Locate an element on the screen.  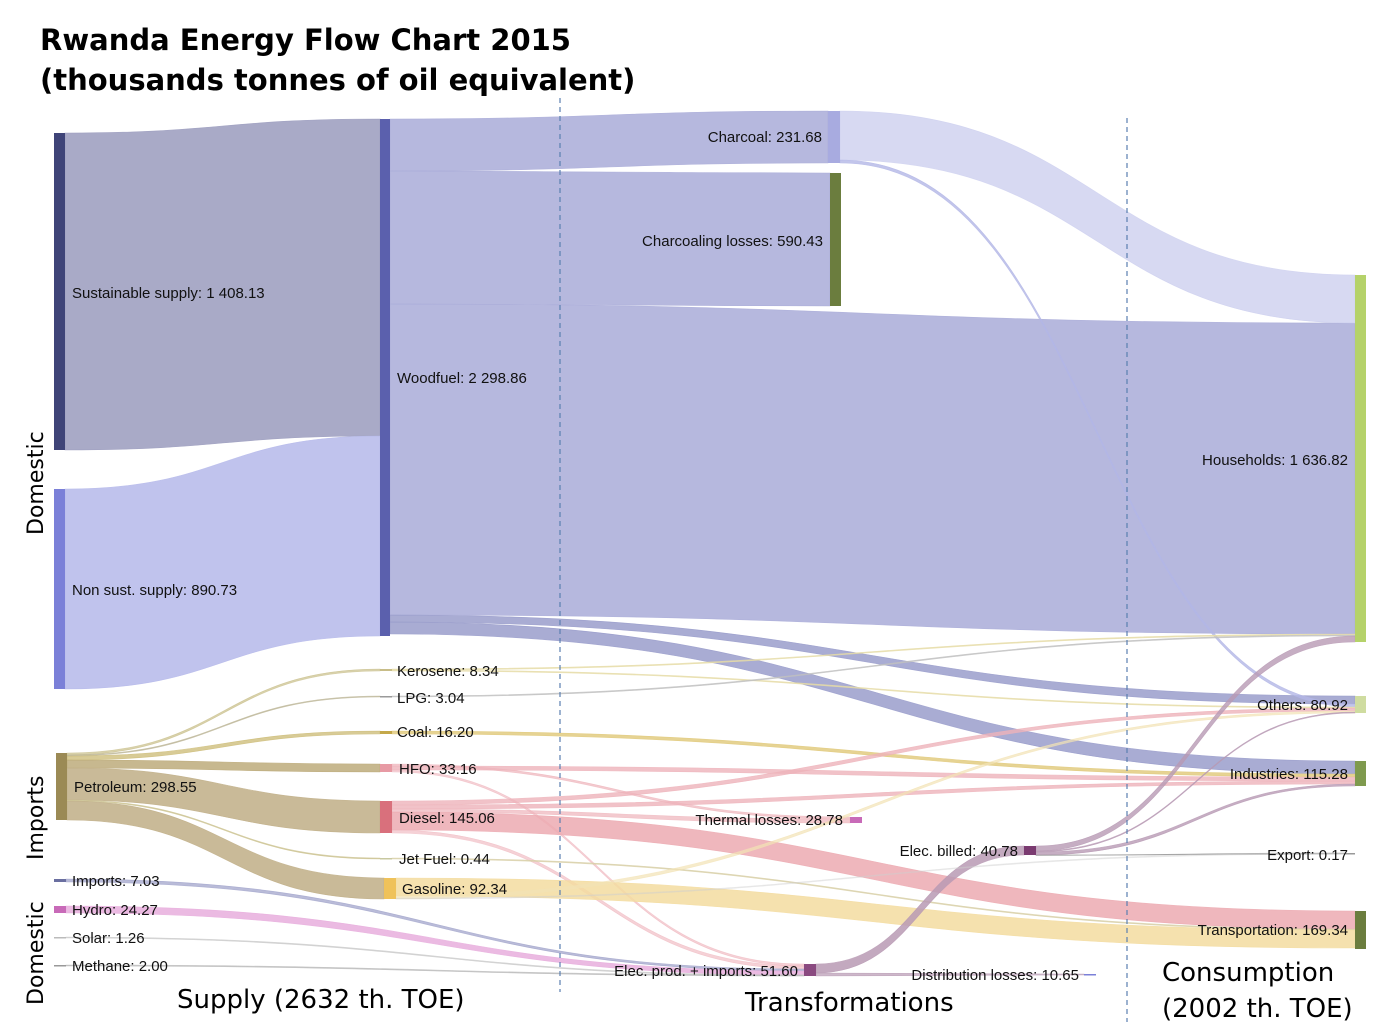
flow-link-petroleum-to-diesel is located at coordinates (223, 800).